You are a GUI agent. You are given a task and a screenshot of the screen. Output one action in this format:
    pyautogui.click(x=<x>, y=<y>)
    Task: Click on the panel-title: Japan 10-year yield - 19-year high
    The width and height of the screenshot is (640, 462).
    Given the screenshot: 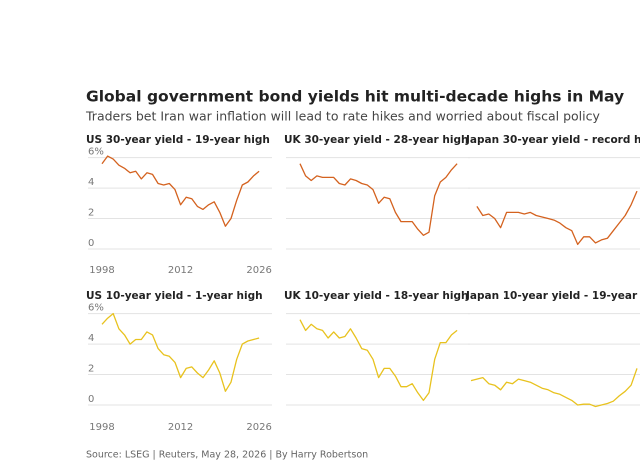 What is the action you would take?
    pyautogui.click(x=552, y=296)
    